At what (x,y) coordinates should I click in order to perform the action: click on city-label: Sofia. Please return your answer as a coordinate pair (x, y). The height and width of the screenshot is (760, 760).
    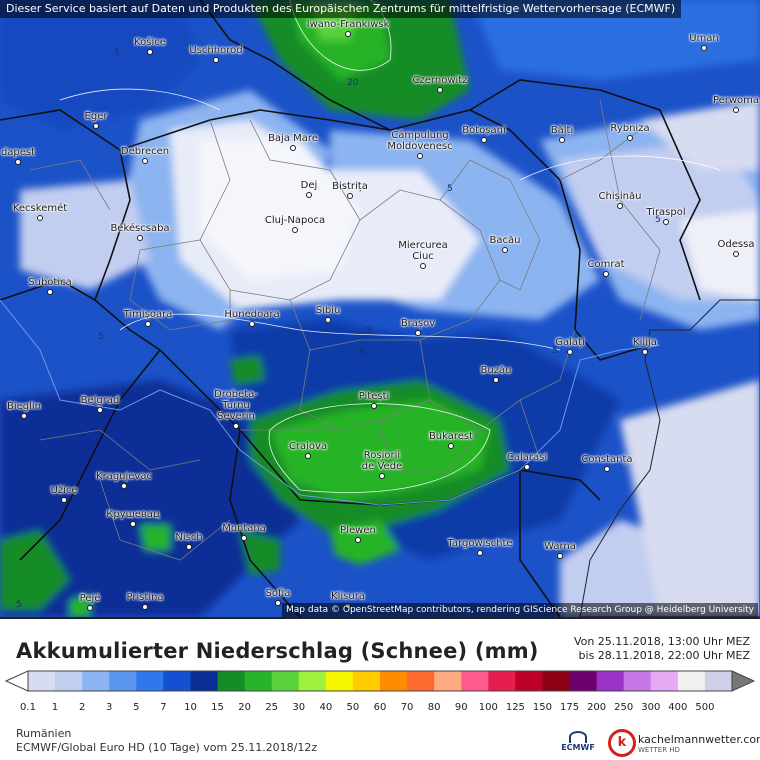
    Looking at the image, I should click on (278, 593).